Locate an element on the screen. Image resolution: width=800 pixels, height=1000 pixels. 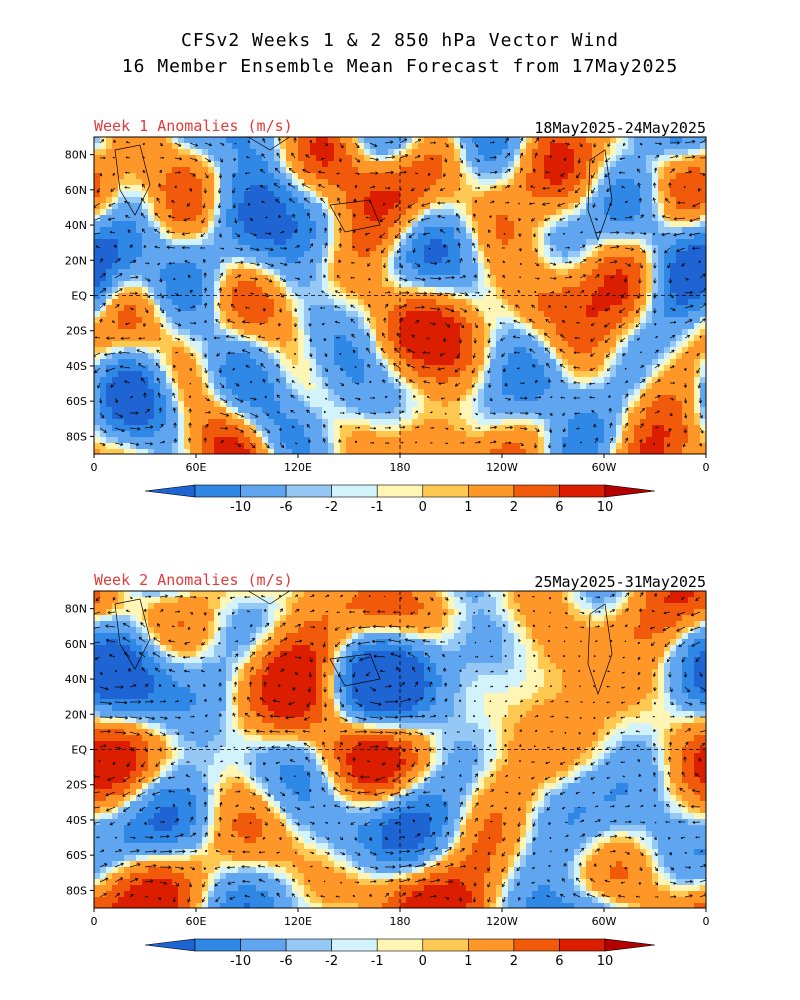
panel-2-title: Week 2 Anomalies (m/s) is located at coordinates (193, 580).